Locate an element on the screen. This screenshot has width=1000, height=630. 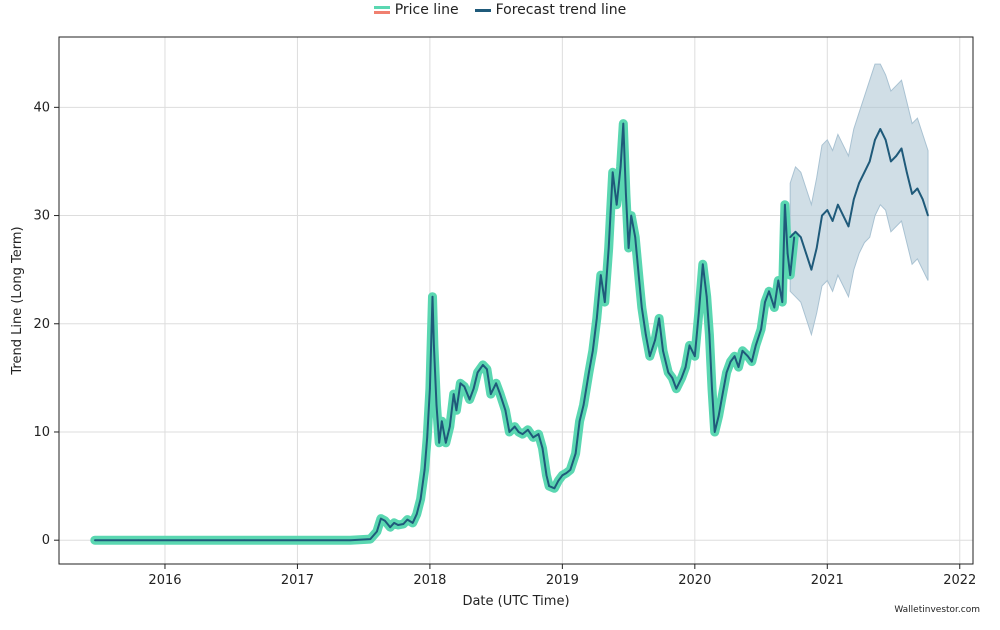
x-tick-label-2019: 2019 is located at coordinates (562, 580).